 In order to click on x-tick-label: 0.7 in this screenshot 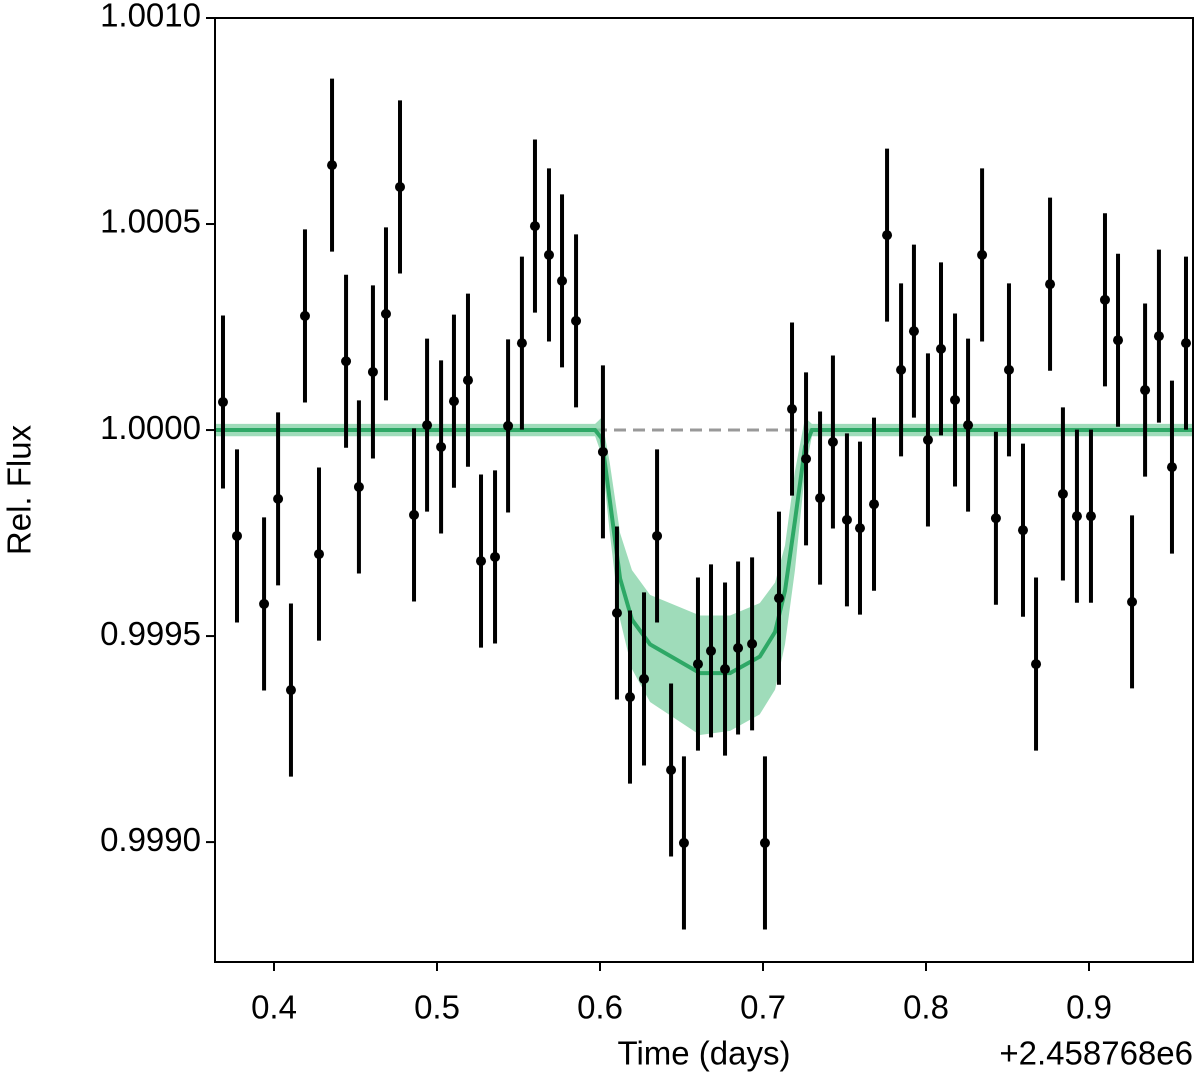, I will do `click(763, 1007)`.